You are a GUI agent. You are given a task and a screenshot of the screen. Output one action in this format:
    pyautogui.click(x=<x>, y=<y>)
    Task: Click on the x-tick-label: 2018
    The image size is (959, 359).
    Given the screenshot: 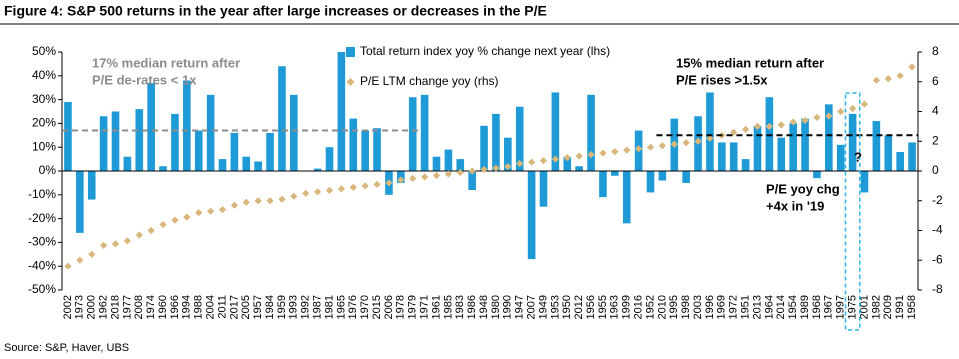 What is the action you would take?
    pyautogui.click(x=115, y=307)
    